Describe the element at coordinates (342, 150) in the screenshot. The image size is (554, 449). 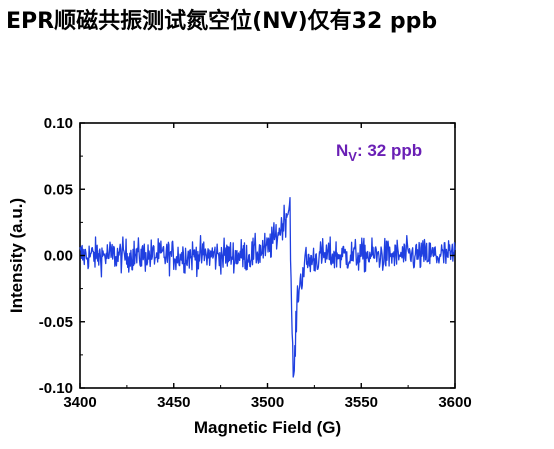
I see `annotation-main: N` at that location.